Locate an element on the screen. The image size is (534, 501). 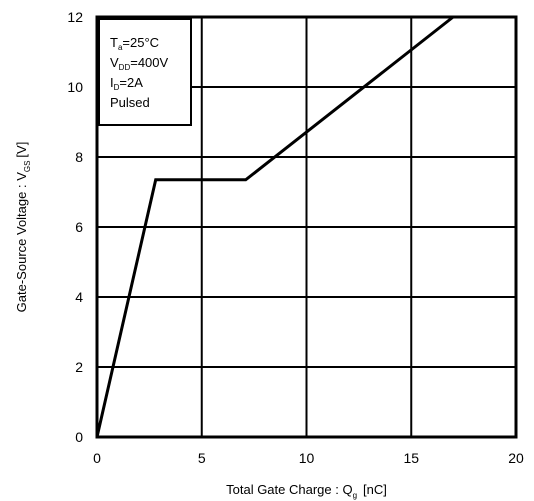
y-tick-label: 8 is located at coordinates (79, 157).